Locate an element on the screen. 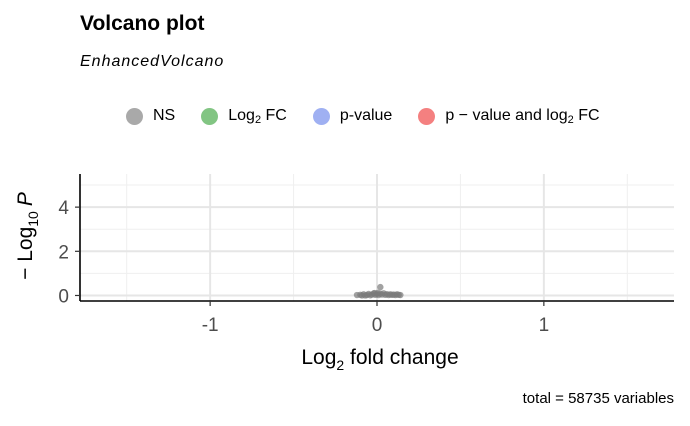 This screenshot has width=690, height=426. chart-title: Volcano plot is located at coordinates (142, 23).